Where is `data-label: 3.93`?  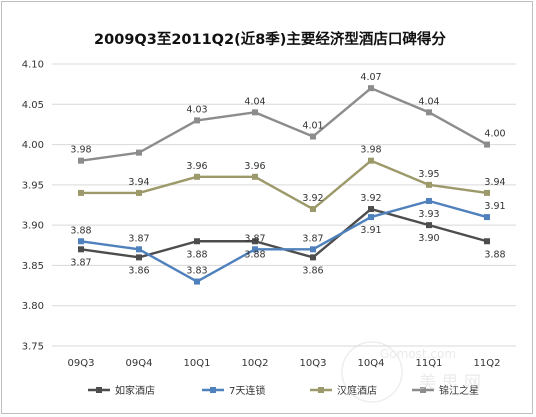
data-label: 3.93 is located at coordinates (428, 214).